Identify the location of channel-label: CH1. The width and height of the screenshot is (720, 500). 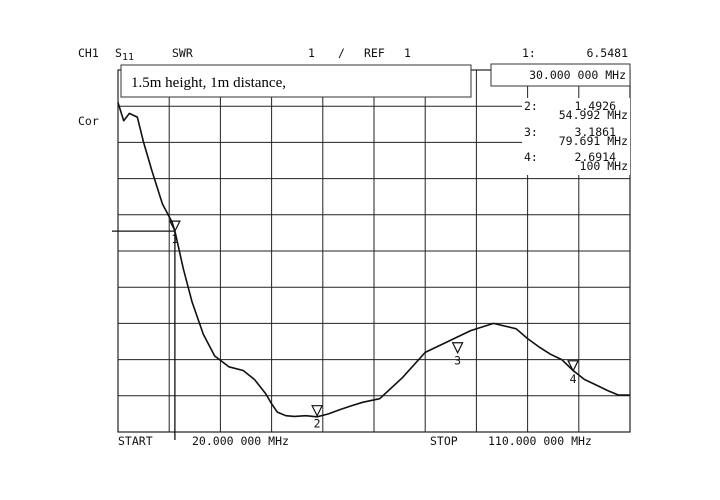
(88, 53).